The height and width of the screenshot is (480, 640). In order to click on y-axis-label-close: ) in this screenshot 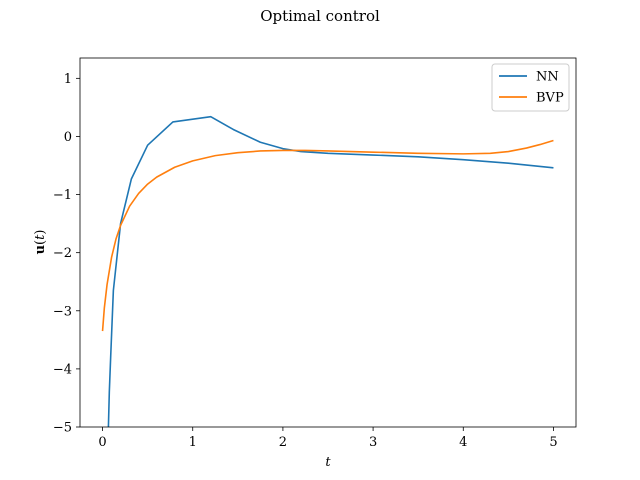, I will do `click(40, 232)`.